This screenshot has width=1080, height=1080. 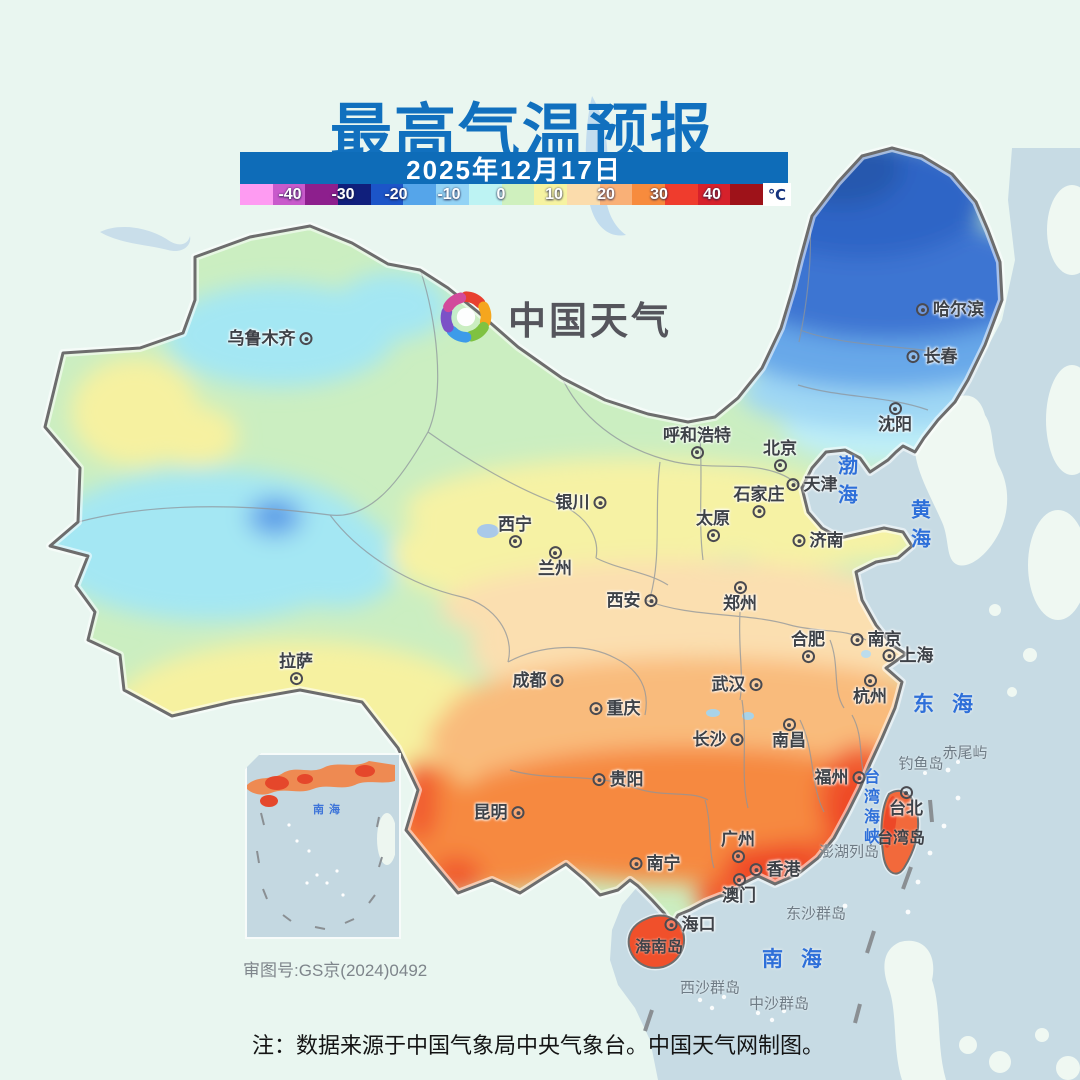 I want to click on city: 广州, so click(x=738, y=847).